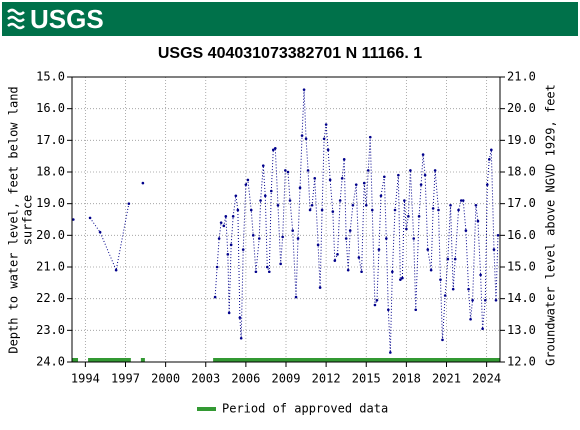 This screenshot has width=580, height=430. Describe the element at coordinates (521, 267) in the screenshot. I see `y2-tick-label: 15.0` at that location.